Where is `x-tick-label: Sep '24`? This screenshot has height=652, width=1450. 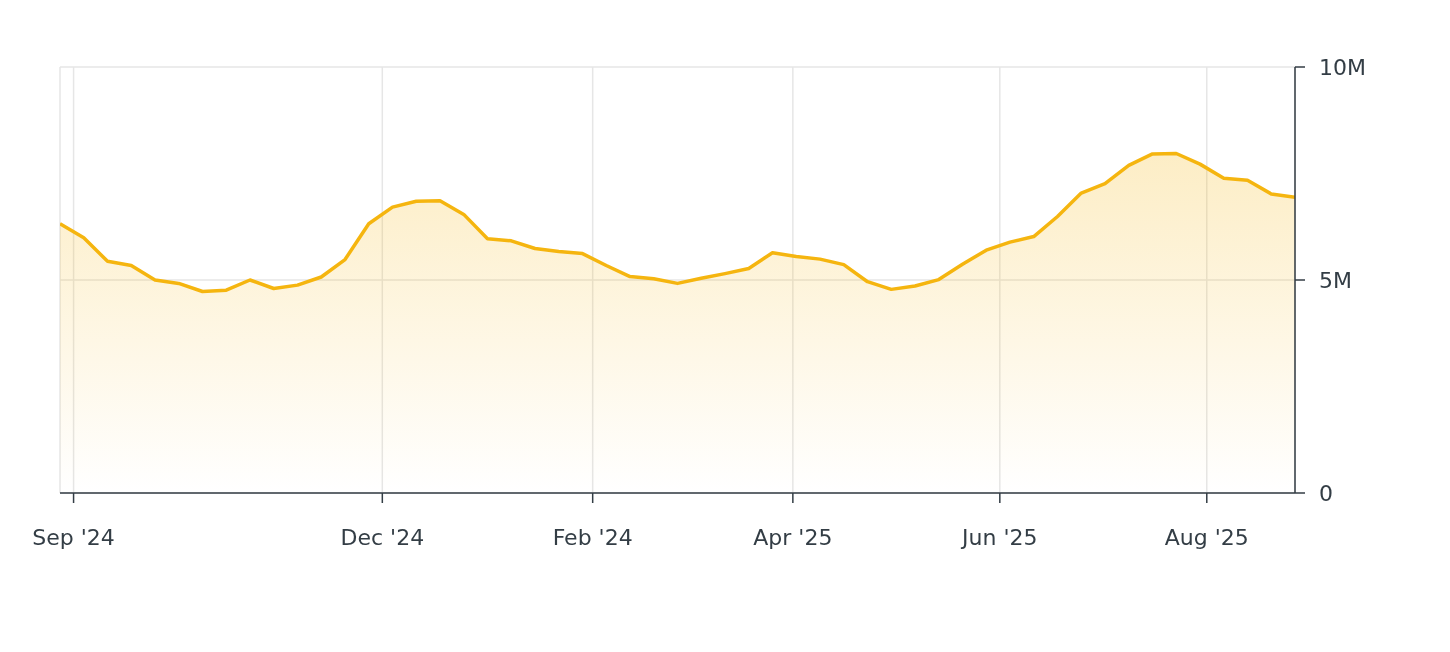
x-tick-label: Sep '24 is located at coordinates (73, 537).